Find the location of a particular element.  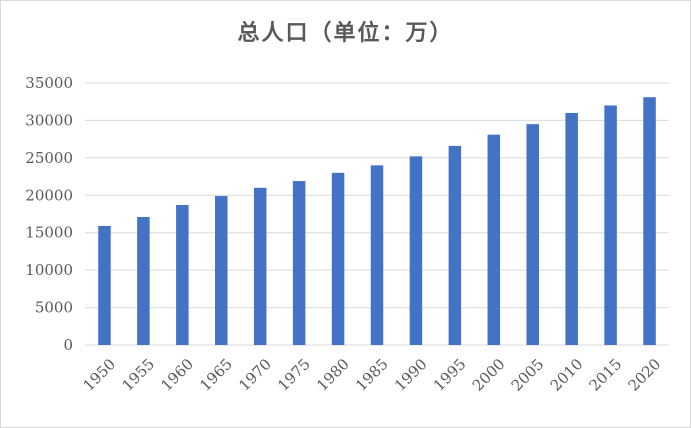

x-tick-label: 1975 is located at coordinates (294, 375).